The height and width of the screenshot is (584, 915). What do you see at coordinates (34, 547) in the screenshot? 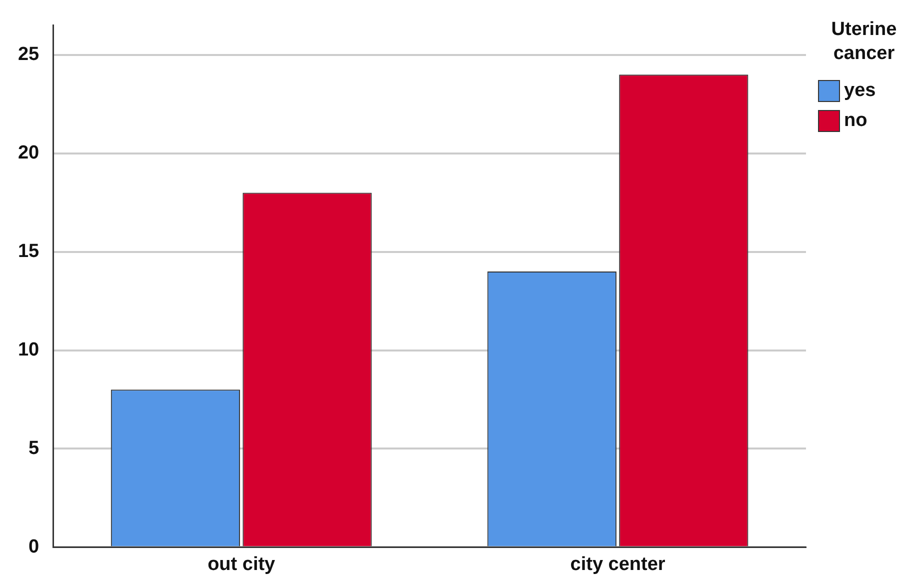
I see `y-tick-label: 0` at bounding box center [34, 547].